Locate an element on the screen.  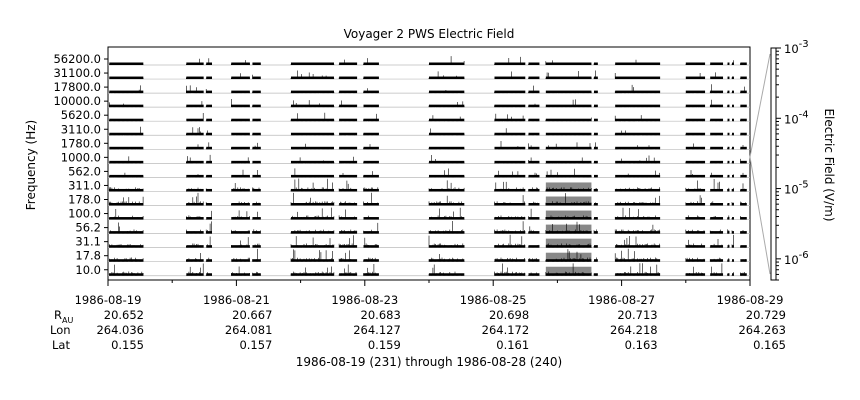
colorbar: 10-3 10-4 10-5 10-6 is located at coordinates (779, 160).